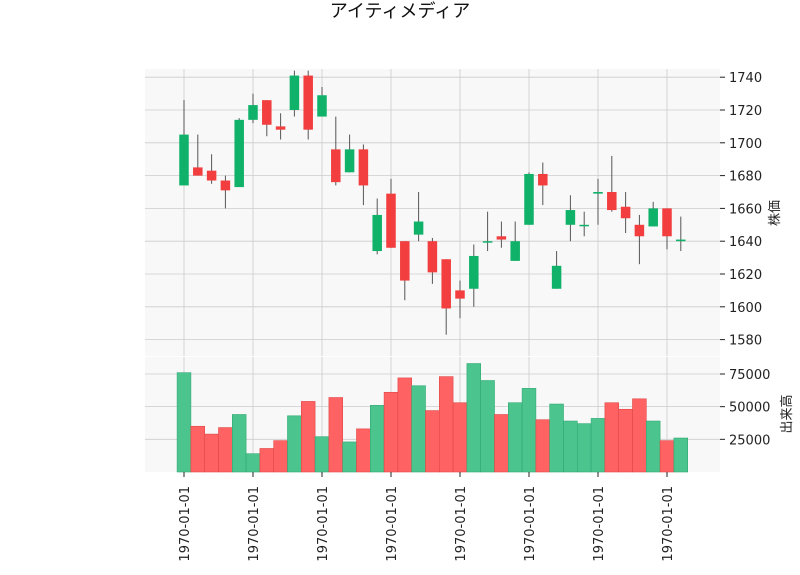 This screenshot has height=575, width=800. Describe the element at coordinates (745, 144) in the screenshot. I see `price-tick-label: 1700` at that location.